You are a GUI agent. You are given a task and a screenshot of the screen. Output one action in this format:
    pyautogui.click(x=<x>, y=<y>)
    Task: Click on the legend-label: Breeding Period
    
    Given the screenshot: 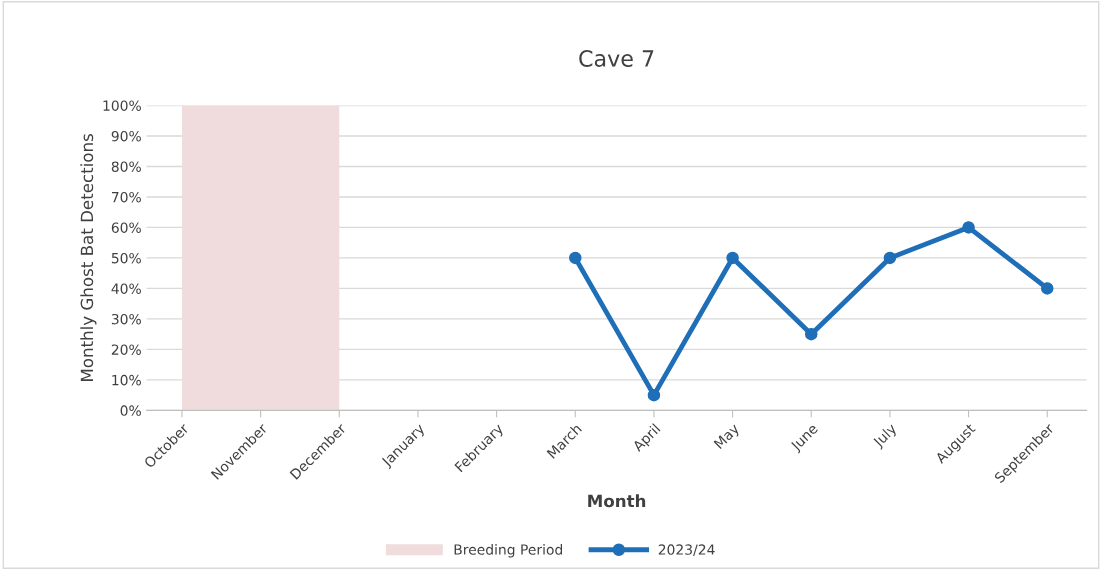 What is the action you would take?
    pyautogui.click(x=508, y=551)
    